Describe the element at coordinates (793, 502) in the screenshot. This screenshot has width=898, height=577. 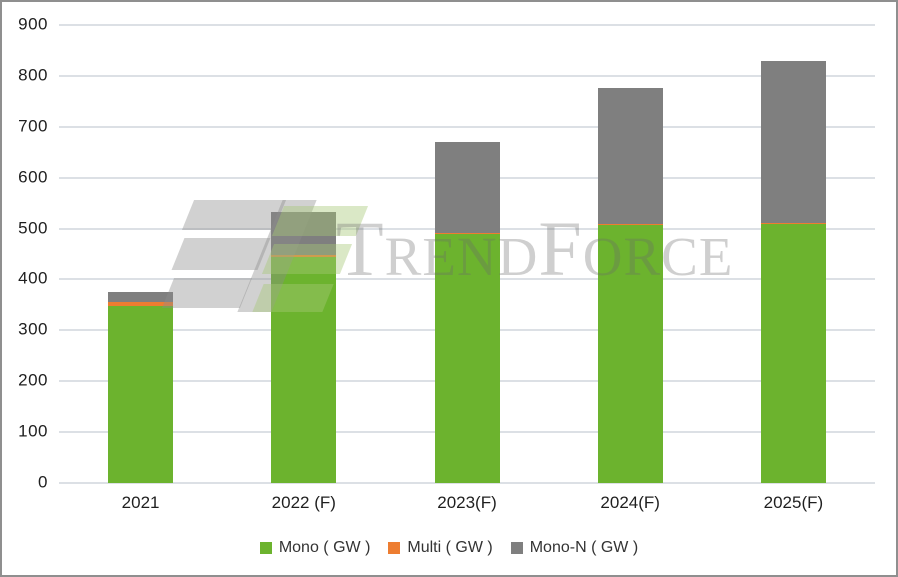
I see `x-axis-category-label: 2025(F)` at that location.